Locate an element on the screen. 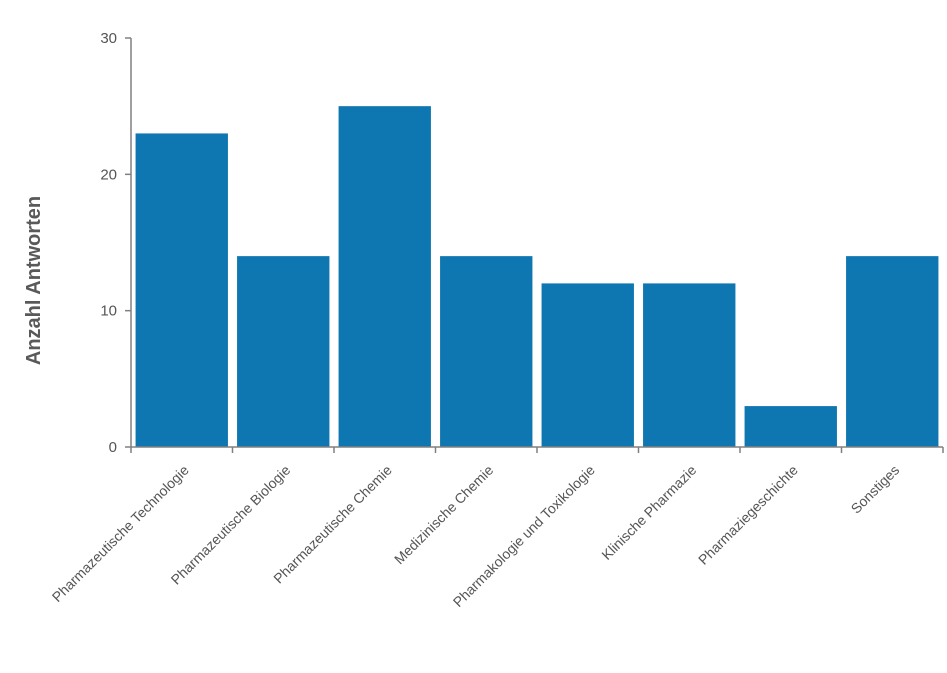 The image size is (947, 673). y-tick-label: 30 is located at coordinates (108, 38).